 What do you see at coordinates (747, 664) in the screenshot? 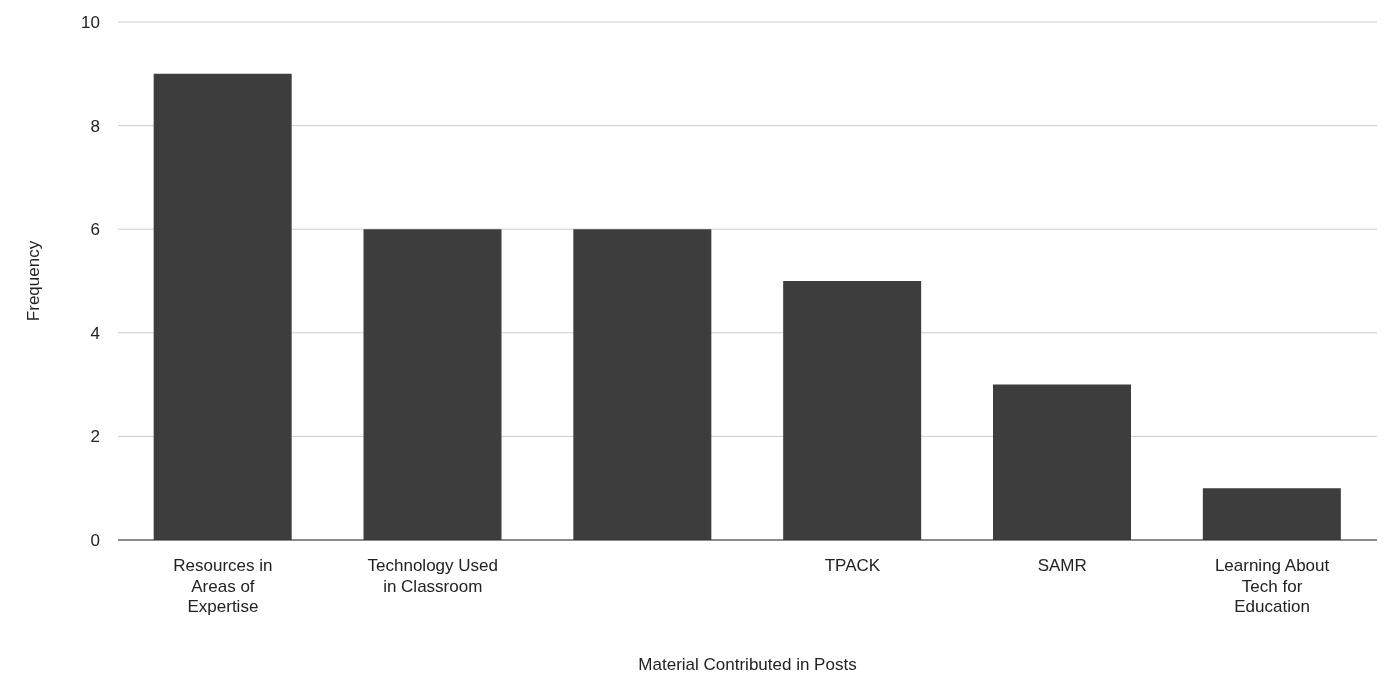
I see `x-axis-title: Material Contributed in Posts` at bounding box center [747, 664].